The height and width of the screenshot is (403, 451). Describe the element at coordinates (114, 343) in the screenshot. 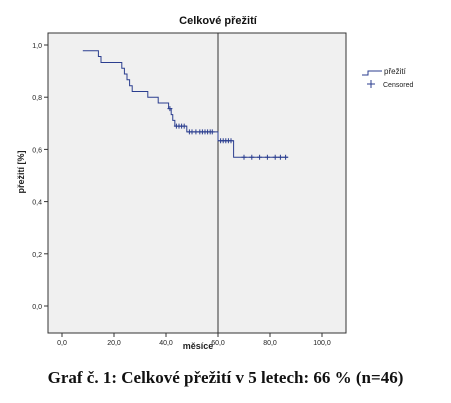

I see `x-tick-label: 20,0` at that location.